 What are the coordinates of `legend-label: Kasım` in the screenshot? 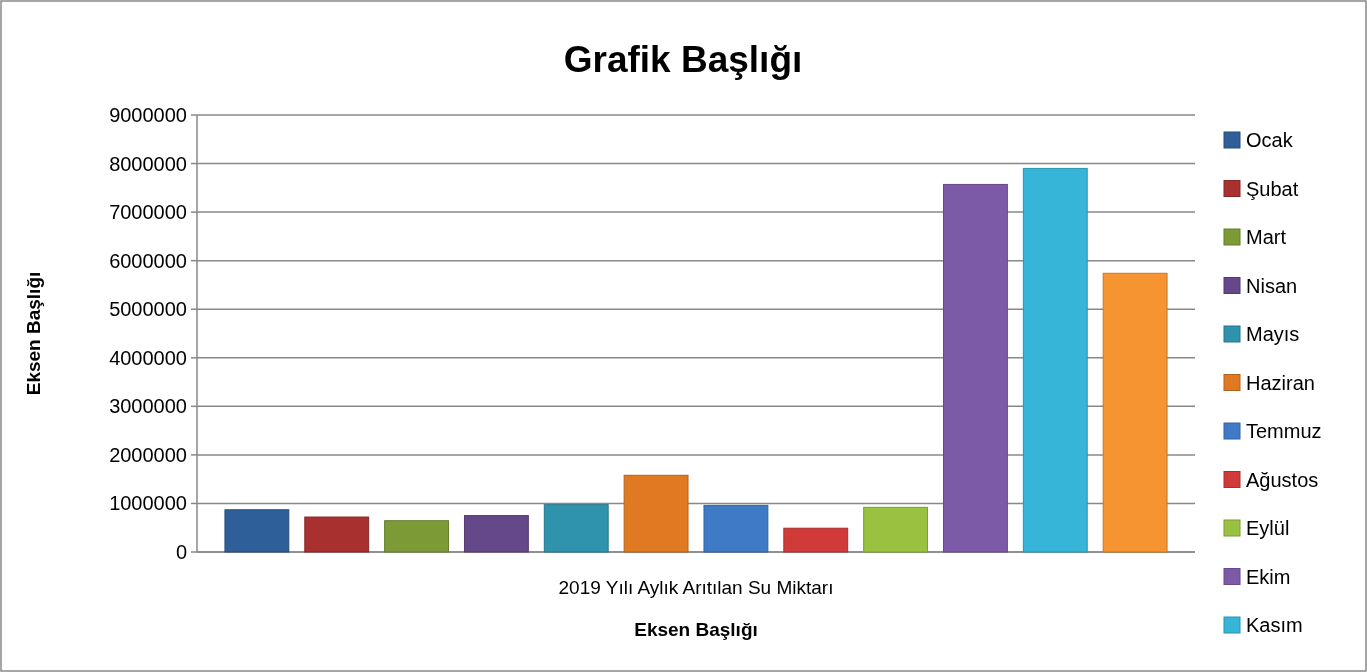 It's located at (1274, 625).